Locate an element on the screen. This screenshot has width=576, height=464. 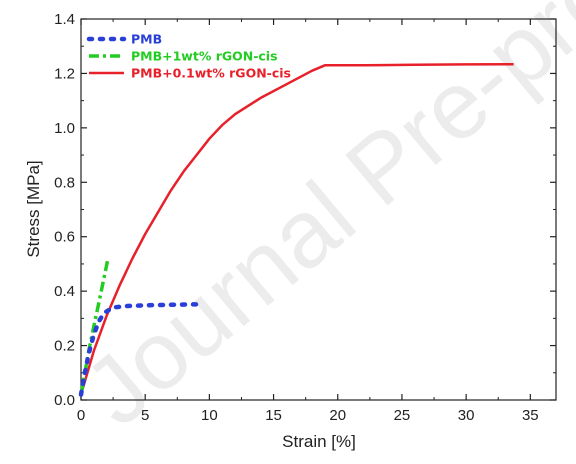
y-axis-title: Stress [MPa] is located at coordinates (33, 208).